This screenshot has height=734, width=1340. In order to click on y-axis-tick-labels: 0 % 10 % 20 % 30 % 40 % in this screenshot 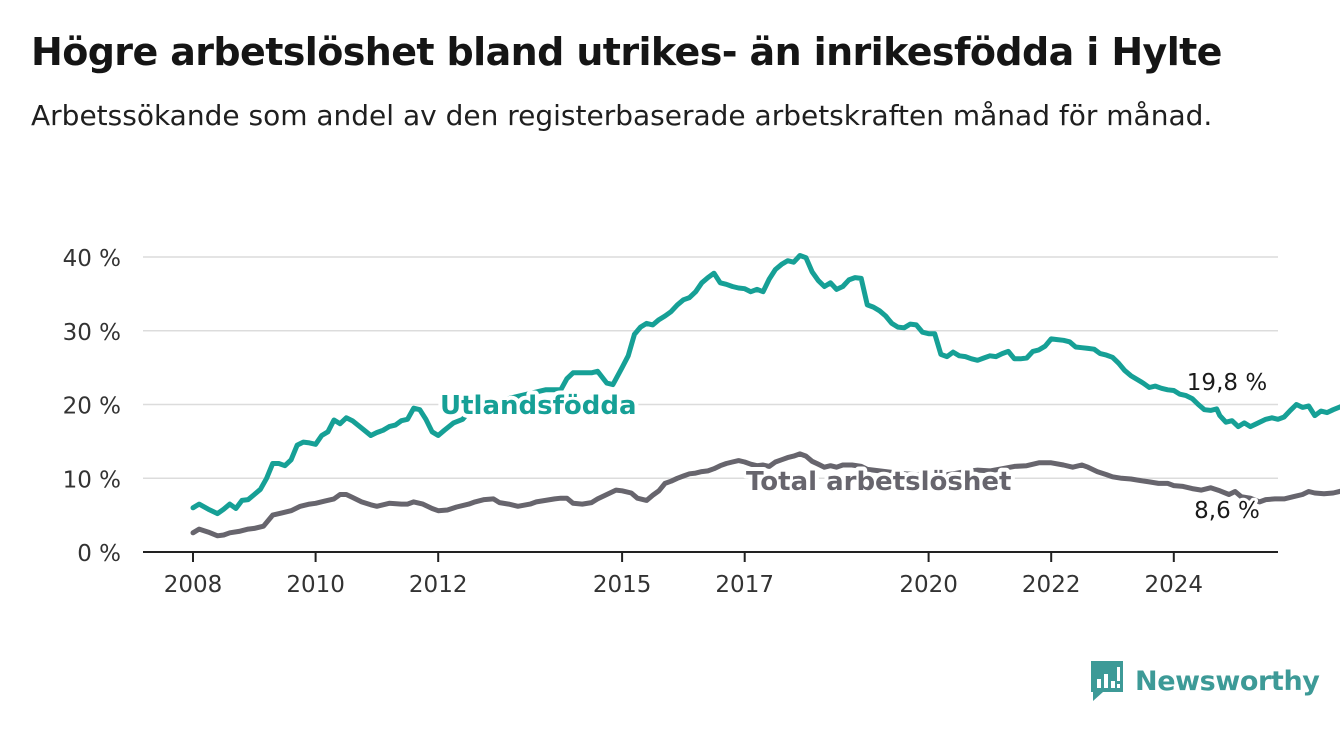, I will do `click(92, 406)`.